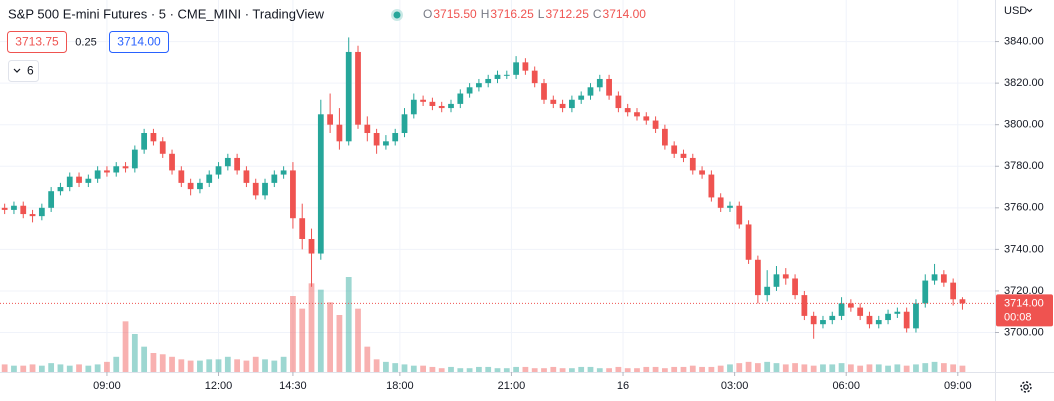 Image resolution: width=1054 pixels, height=401 pixels. Describe the element at coordinates (85, 42) in the screenshot. I see `spread: 0.25` at that location.